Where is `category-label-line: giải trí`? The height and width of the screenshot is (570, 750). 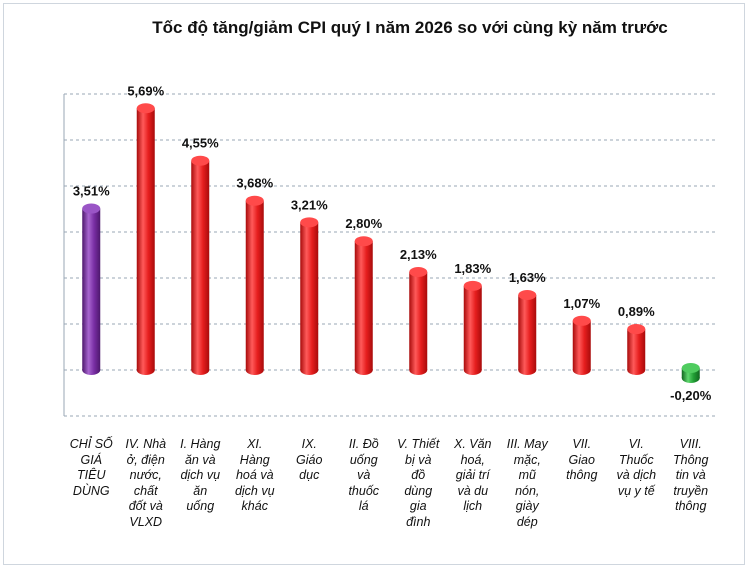
category-label-line: giải trí is located at coordinates (472, 475).